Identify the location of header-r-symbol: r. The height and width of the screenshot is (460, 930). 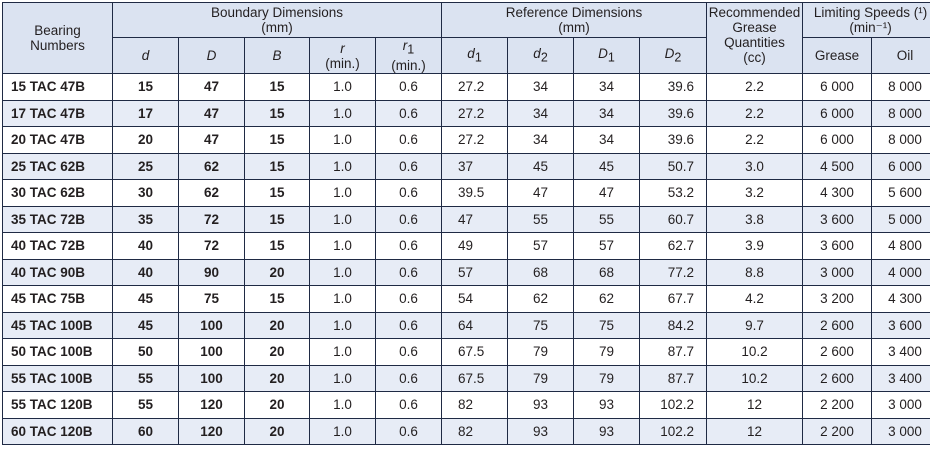
(342, 48).